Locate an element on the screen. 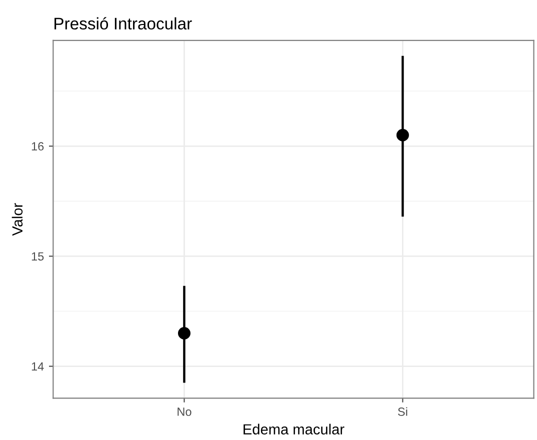  y-tick-label: 16 is located at coordinates (38, 146).